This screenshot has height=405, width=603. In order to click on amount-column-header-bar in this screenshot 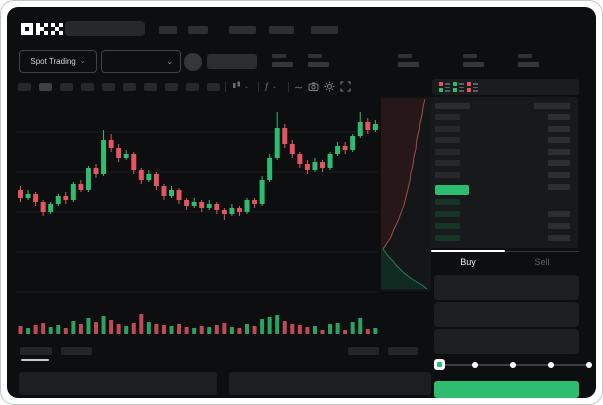, I will do `click(552, 106)`.